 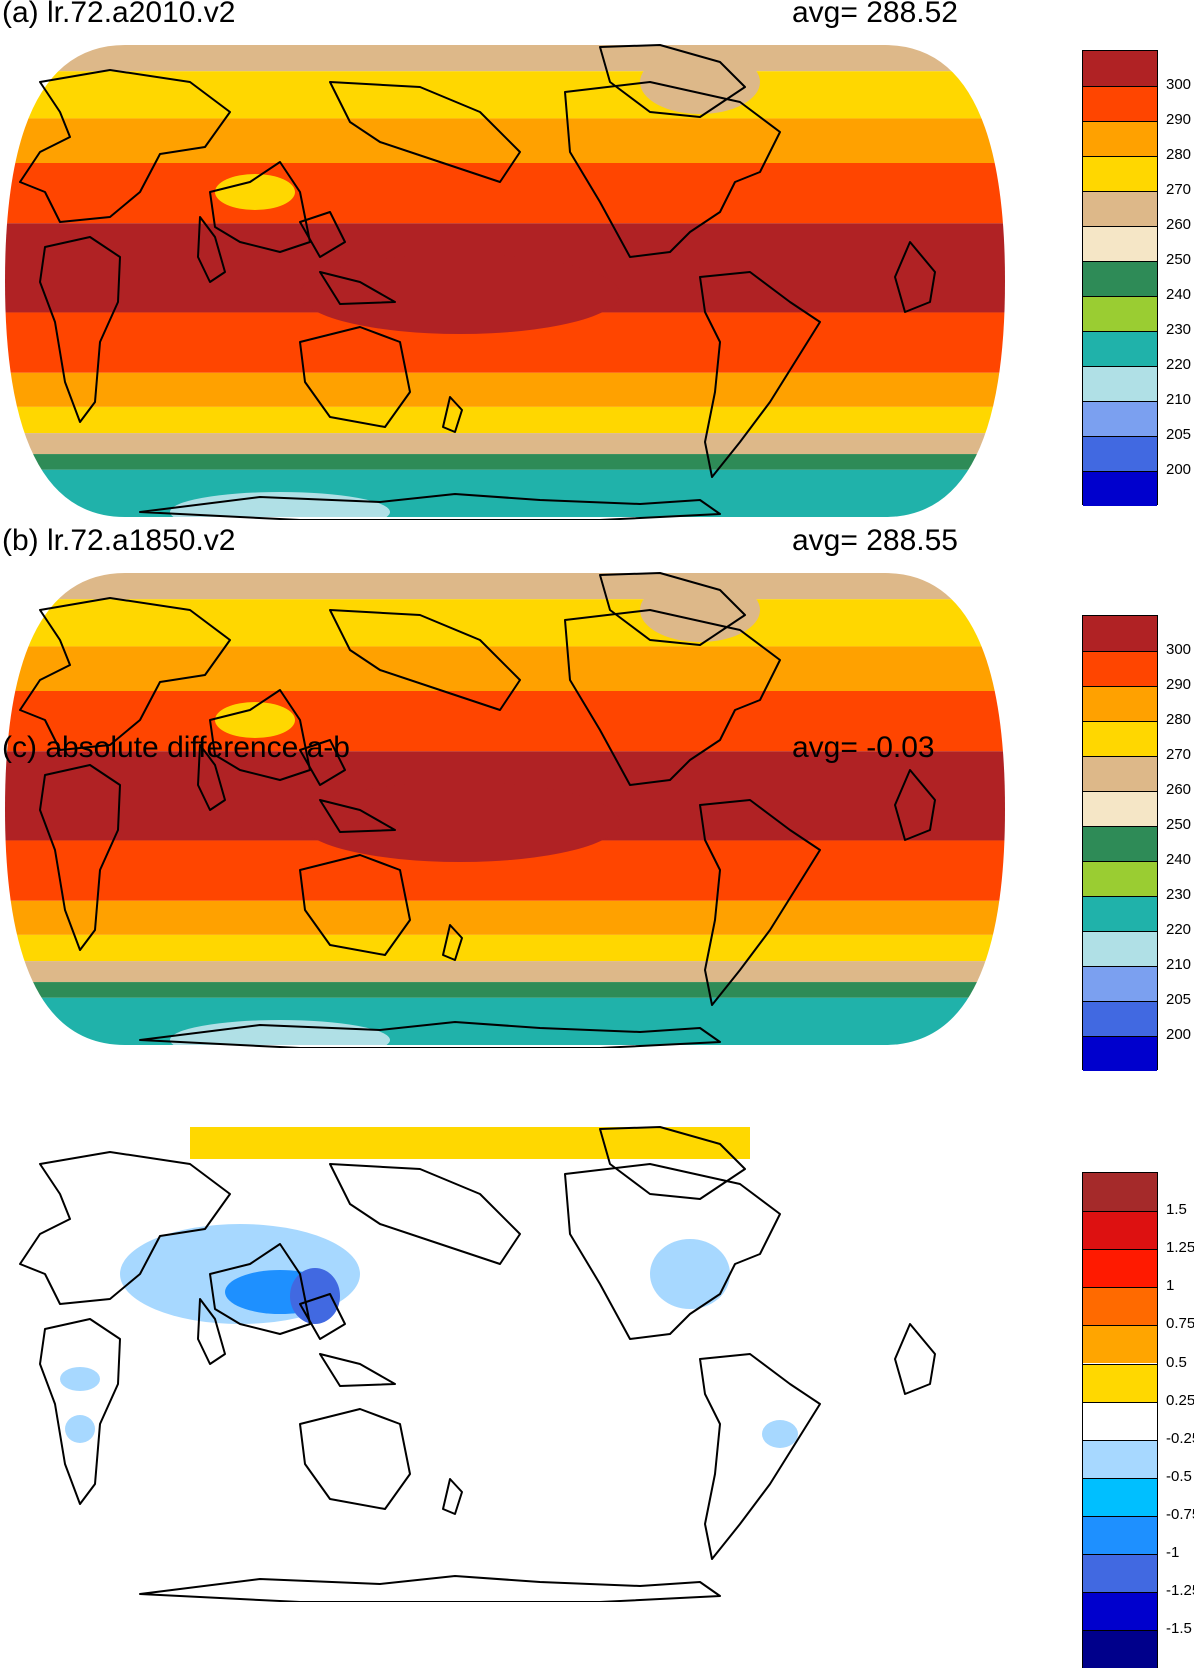 I want to click on colorbar-tick-label: -1.25, so click(x=1180, y=1591).